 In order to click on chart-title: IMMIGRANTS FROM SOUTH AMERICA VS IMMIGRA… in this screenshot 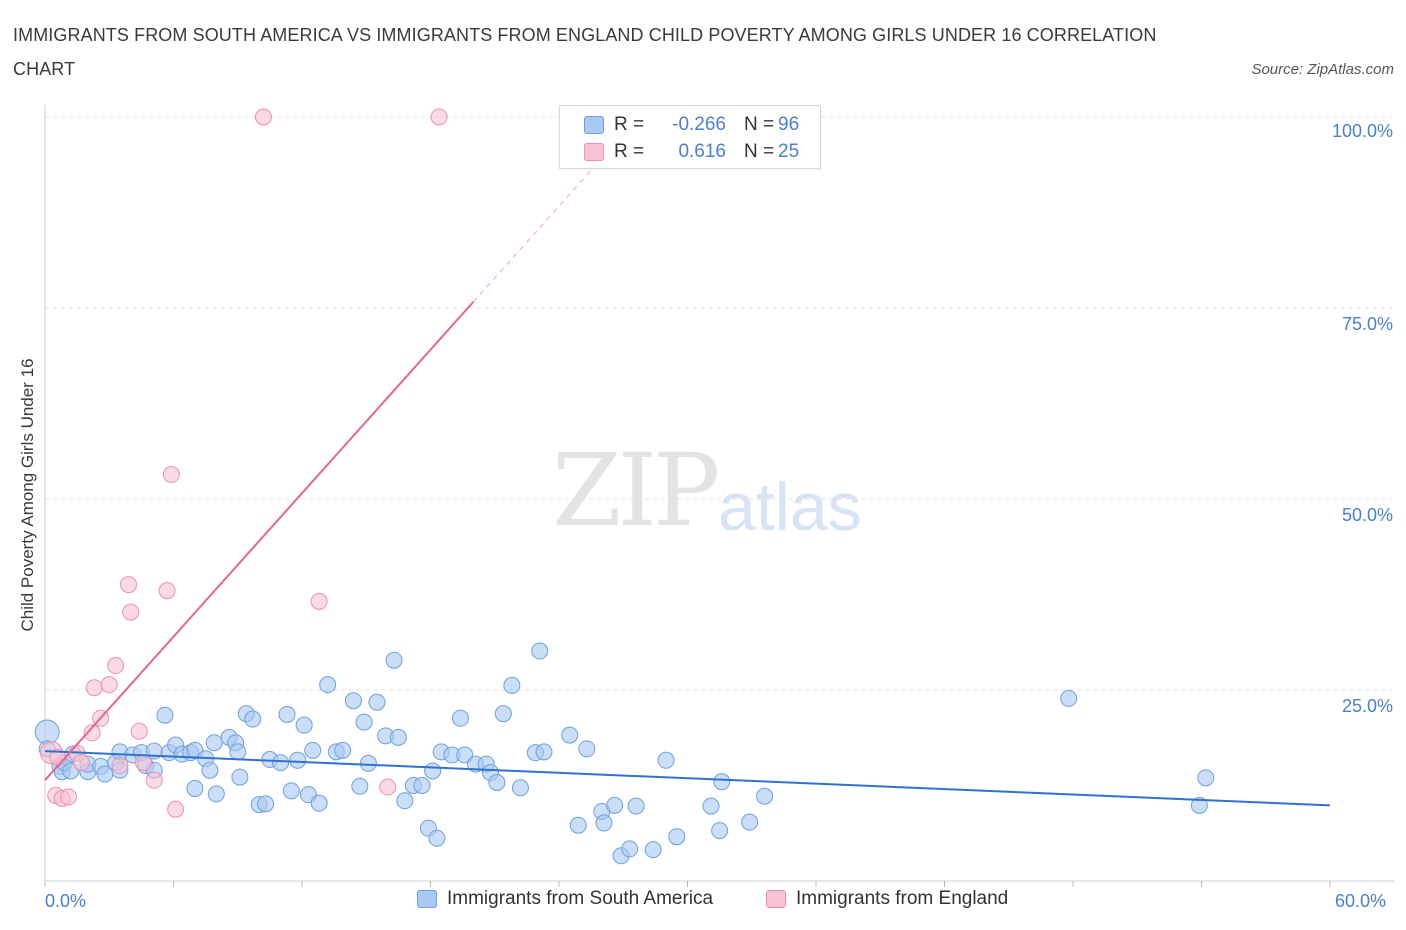, I will do `click(585, 52)`.